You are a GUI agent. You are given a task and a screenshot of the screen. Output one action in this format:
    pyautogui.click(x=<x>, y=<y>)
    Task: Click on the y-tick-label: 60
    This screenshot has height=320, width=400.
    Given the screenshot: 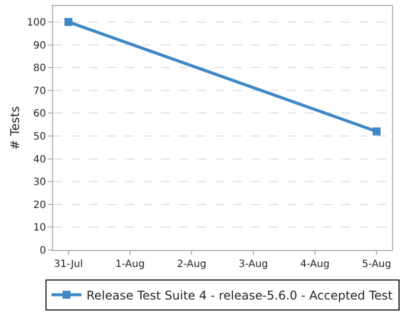 What is the action you would take?
    pyautogui.click(x=39, y=114)
    